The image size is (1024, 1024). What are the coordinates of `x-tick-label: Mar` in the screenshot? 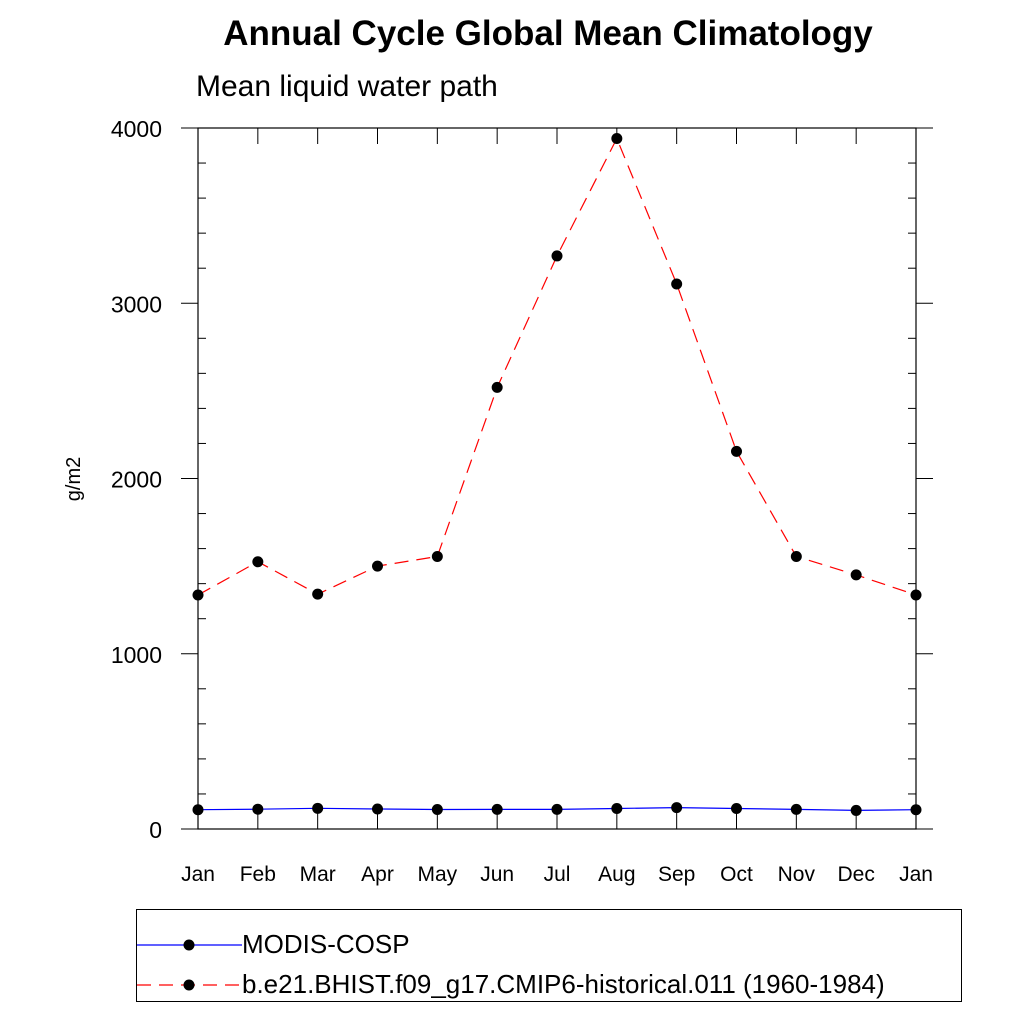 It's located at (318, 874).